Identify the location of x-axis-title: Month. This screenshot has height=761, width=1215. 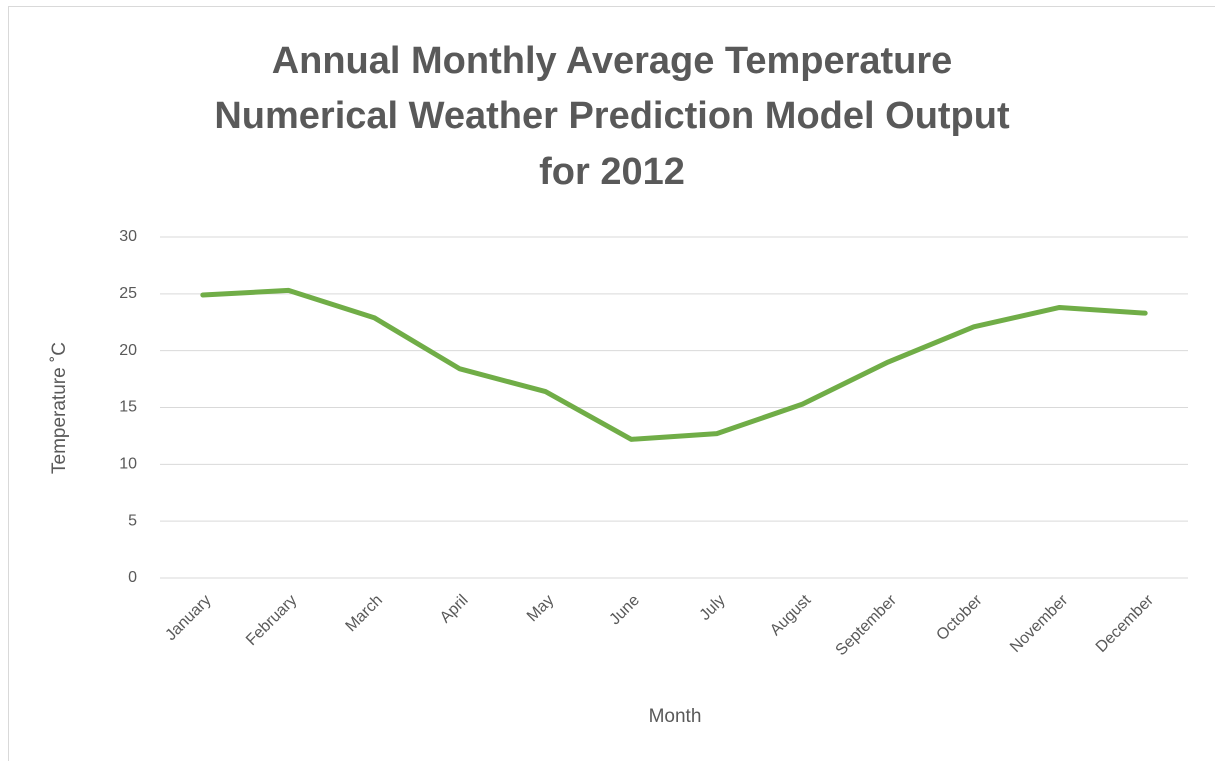
(675, 716).